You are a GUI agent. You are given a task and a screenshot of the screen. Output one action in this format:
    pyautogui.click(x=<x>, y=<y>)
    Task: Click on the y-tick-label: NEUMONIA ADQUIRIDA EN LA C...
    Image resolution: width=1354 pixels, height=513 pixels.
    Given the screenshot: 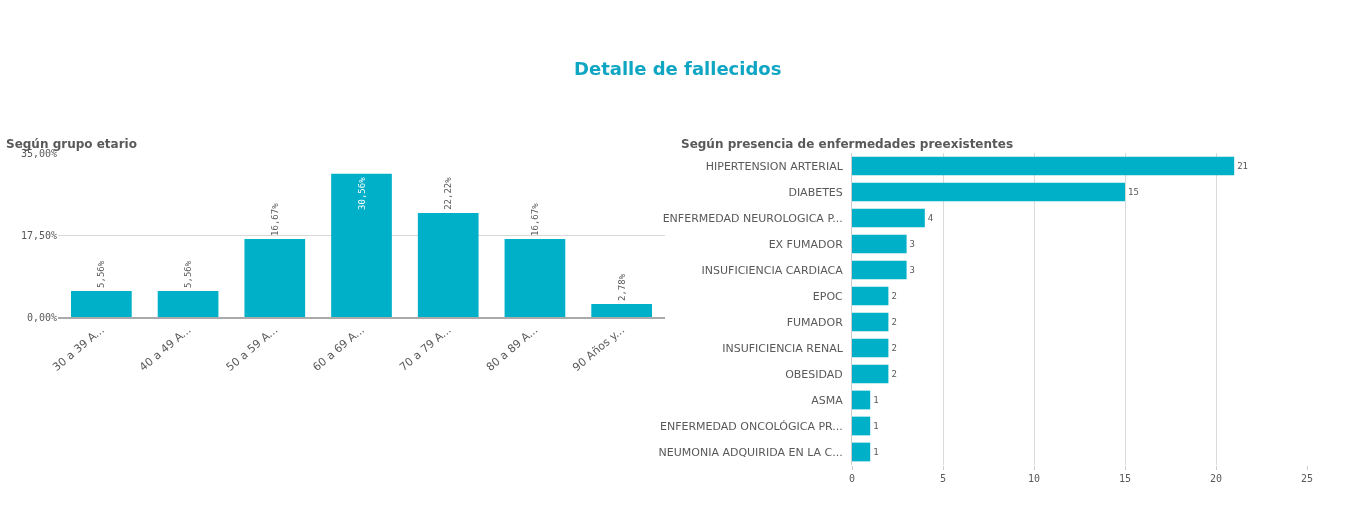 What is the action you would take?
    pyautogui.click(x=750, y=452)
    